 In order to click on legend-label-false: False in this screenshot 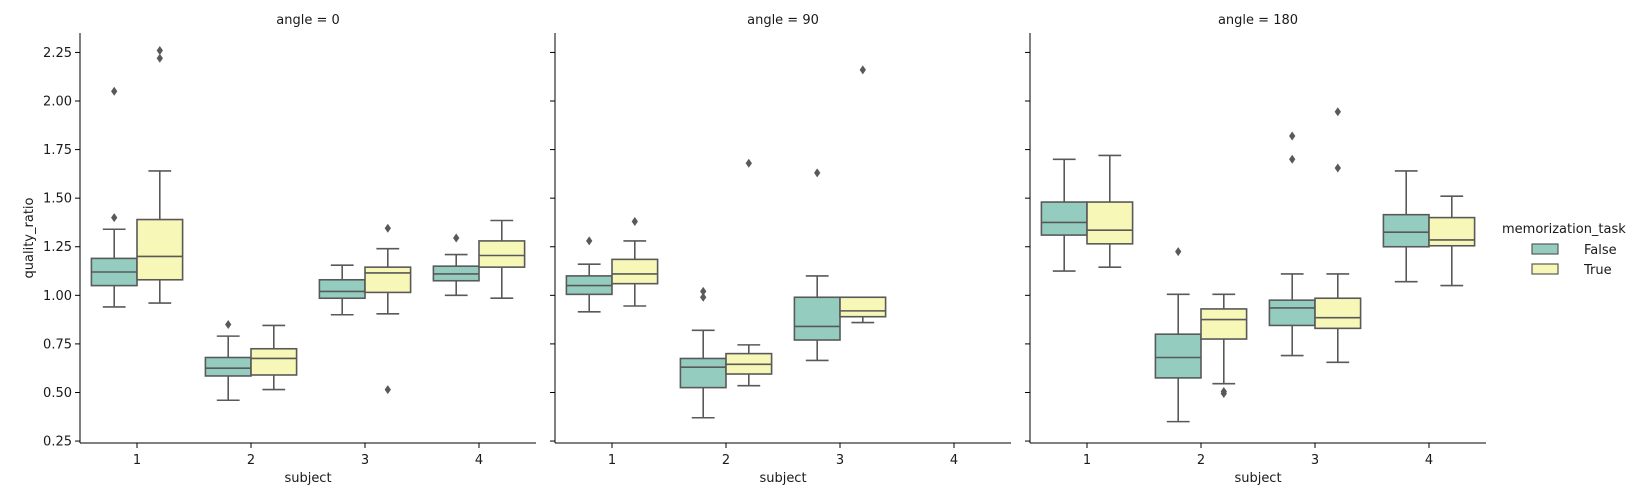, I will do `click(1600, 250)`.